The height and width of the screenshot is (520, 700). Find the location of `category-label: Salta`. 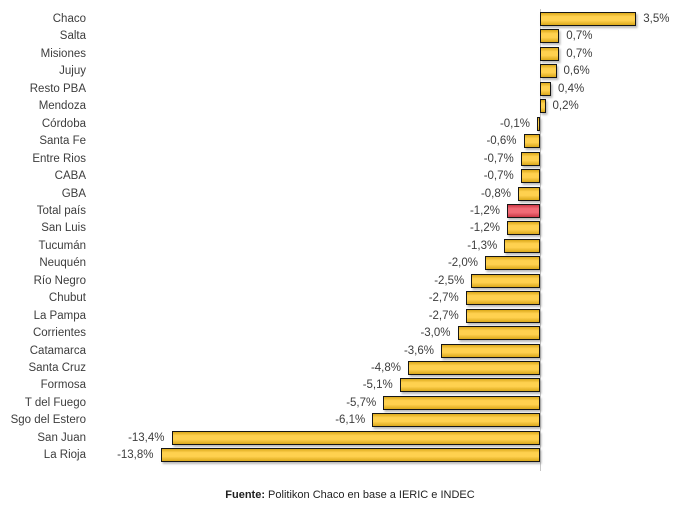

category-label: Salta is located at coordinates (72, 36).